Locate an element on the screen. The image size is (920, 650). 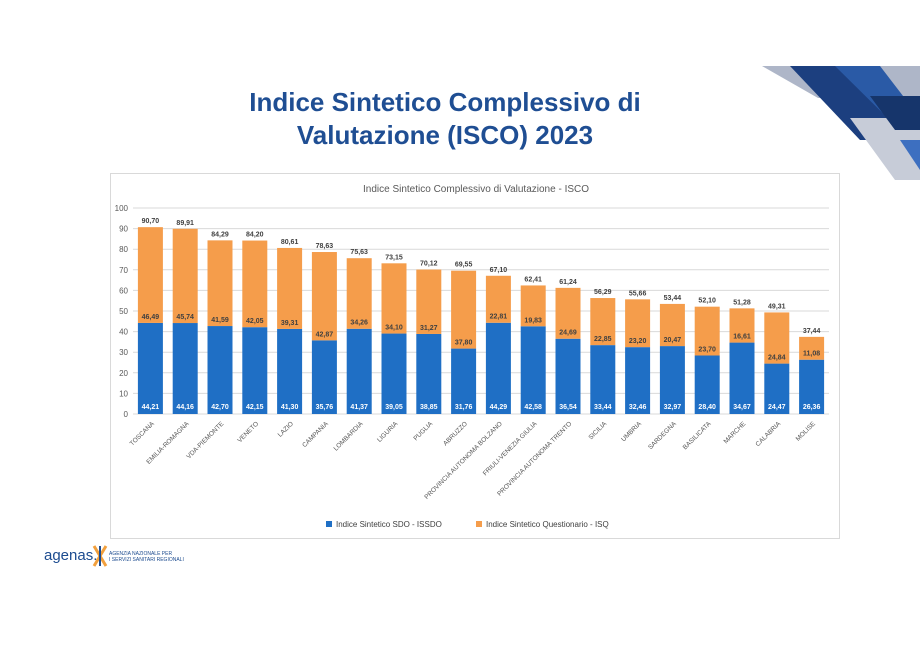
data-label-issdo: 44,21 is located at coordinates (151, 407).